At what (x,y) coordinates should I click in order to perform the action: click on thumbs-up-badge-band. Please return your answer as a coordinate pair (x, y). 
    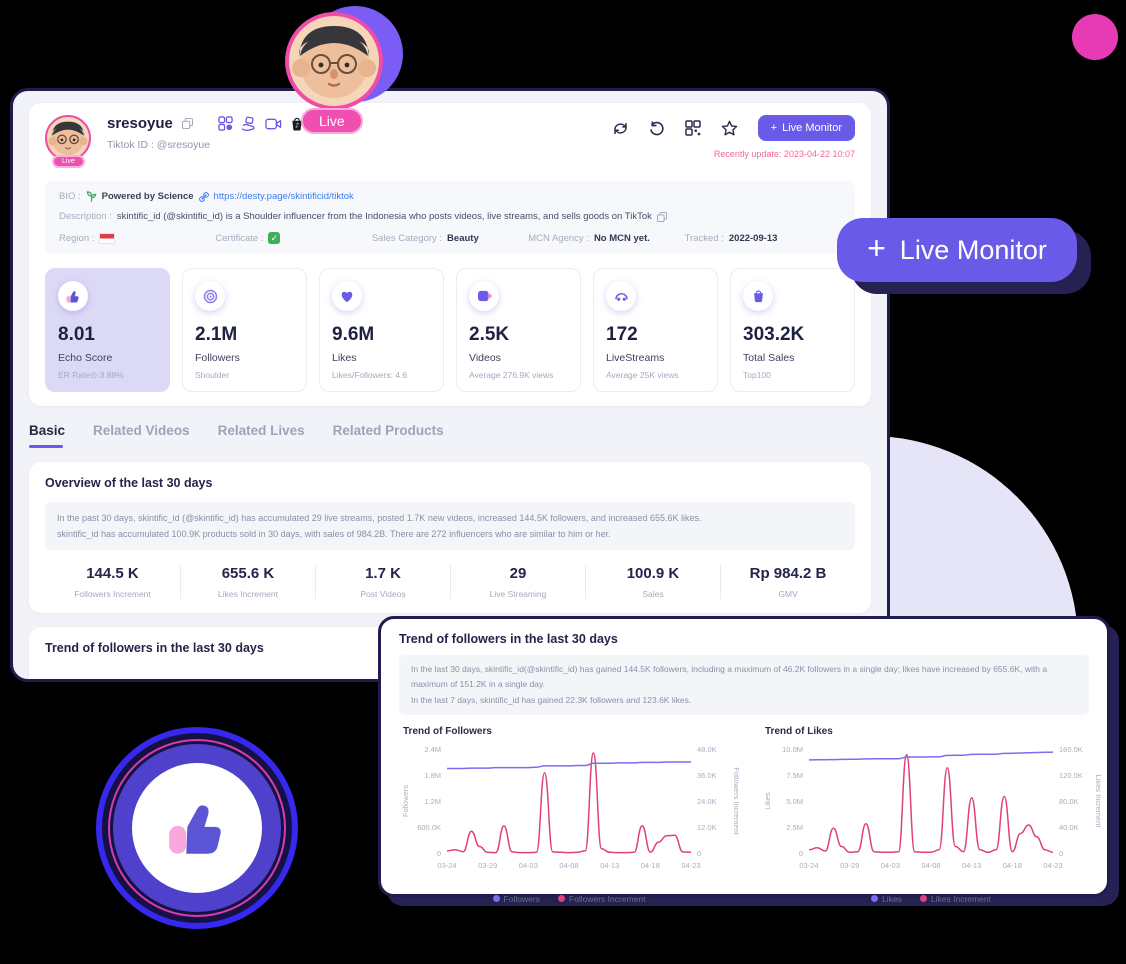
    Looking at the image, I should click on (197, 828).